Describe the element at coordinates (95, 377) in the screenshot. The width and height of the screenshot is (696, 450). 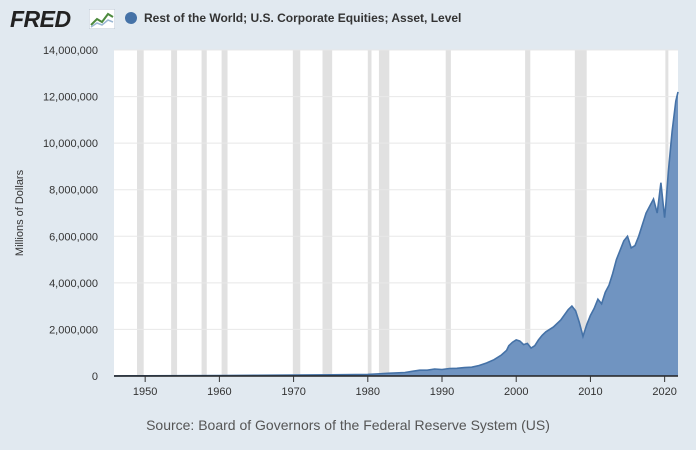
I see `y-tick-label: 0` at that location.